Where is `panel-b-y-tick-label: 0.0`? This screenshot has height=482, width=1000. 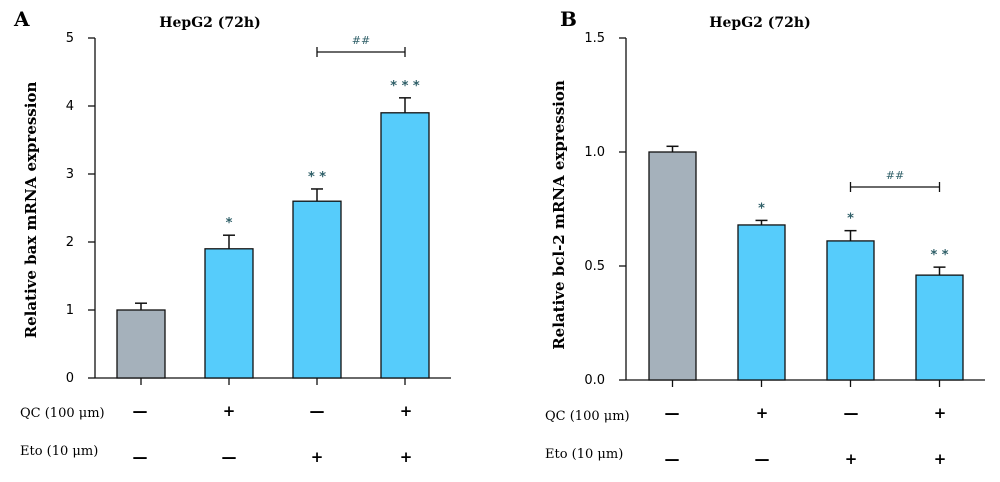
panel-b-y-tick-label: 0.0 is located at coordinates (594, 380).